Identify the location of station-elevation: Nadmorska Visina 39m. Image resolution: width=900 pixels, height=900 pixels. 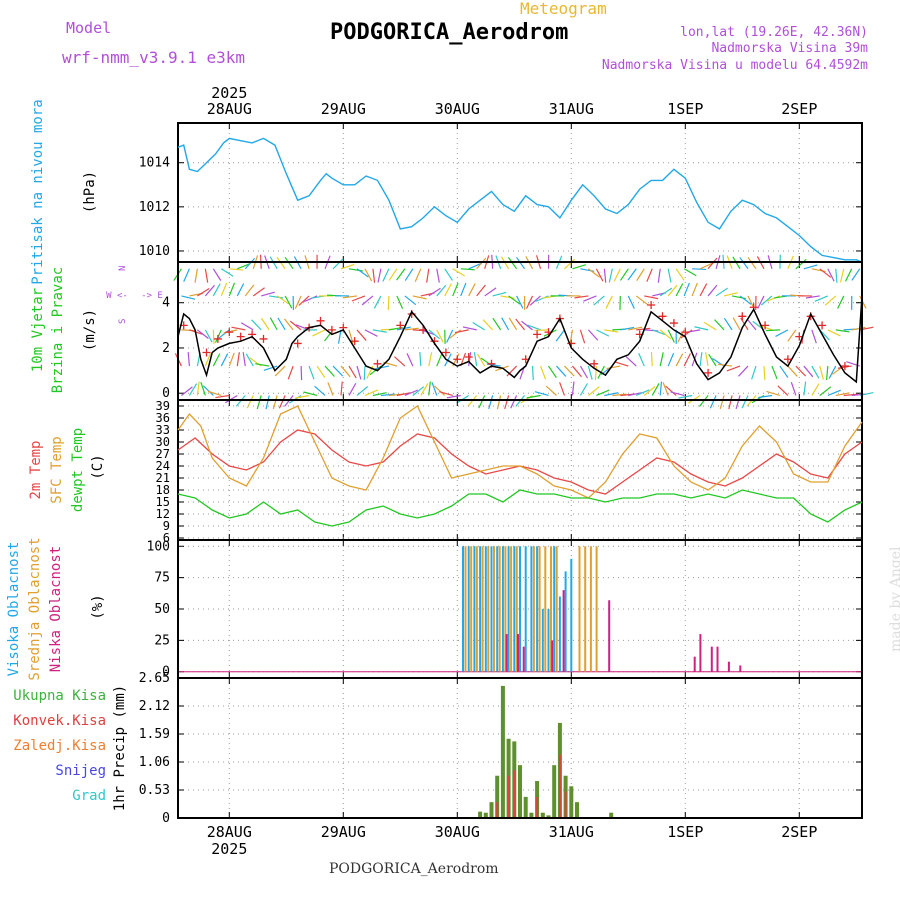
(789, 48).